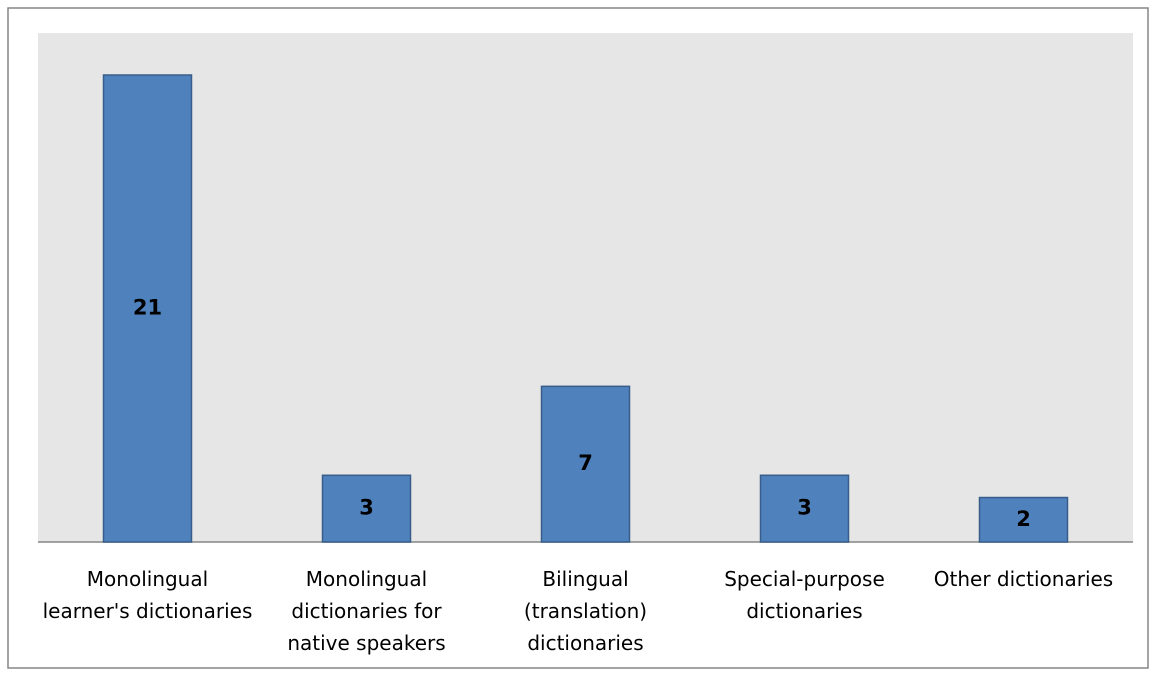  I want to click on value-label: 7, so click(585, 463).